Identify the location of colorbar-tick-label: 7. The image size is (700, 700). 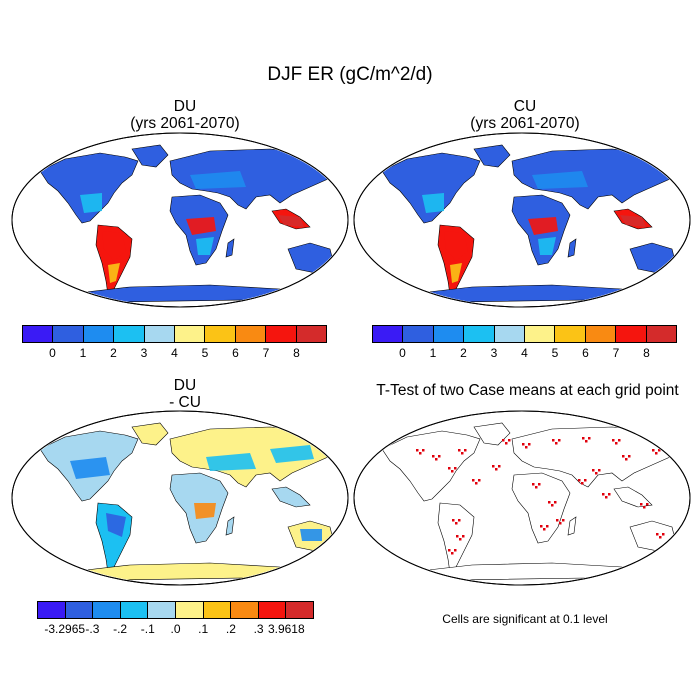
(266, 353).